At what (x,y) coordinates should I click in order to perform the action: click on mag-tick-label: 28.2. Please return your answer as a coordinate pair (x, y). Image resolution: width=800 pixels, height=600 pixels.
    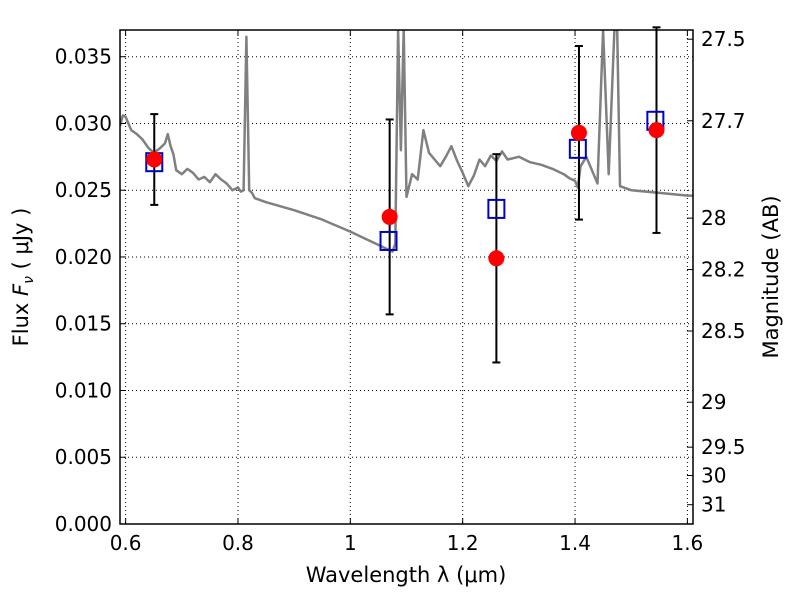
    Looking at the image, I should click on (723, 270).